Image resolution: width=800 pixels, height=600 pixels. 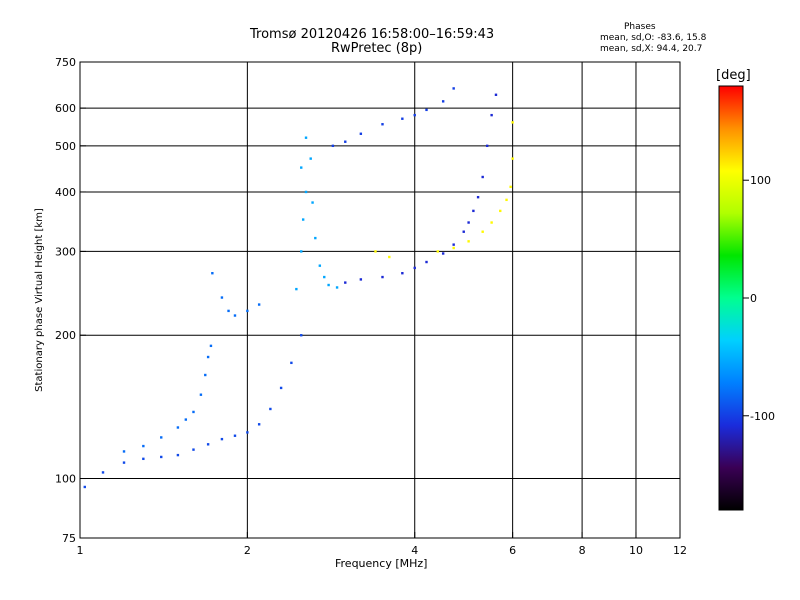 What do you see at coordinates (753, 298) in the screenshot?
I see `colorbar-tick-label: 0` at bounding box center [753, 298].